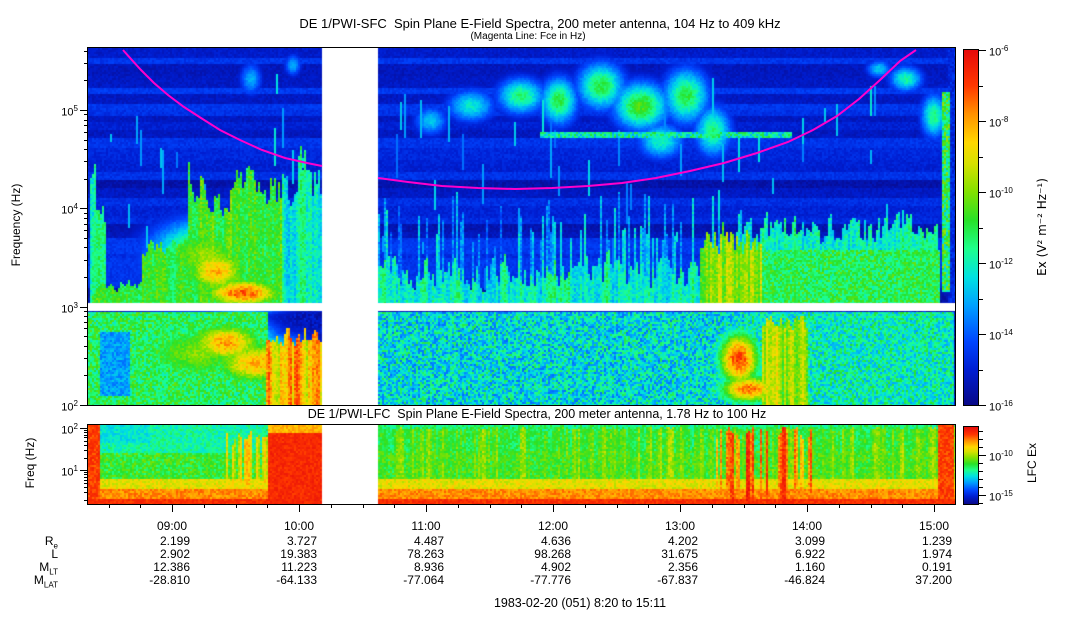 This screenshot has height=620, width=1083. I want to click on sfc-colorbar-tick-label: 10-8, so click(999, 122).